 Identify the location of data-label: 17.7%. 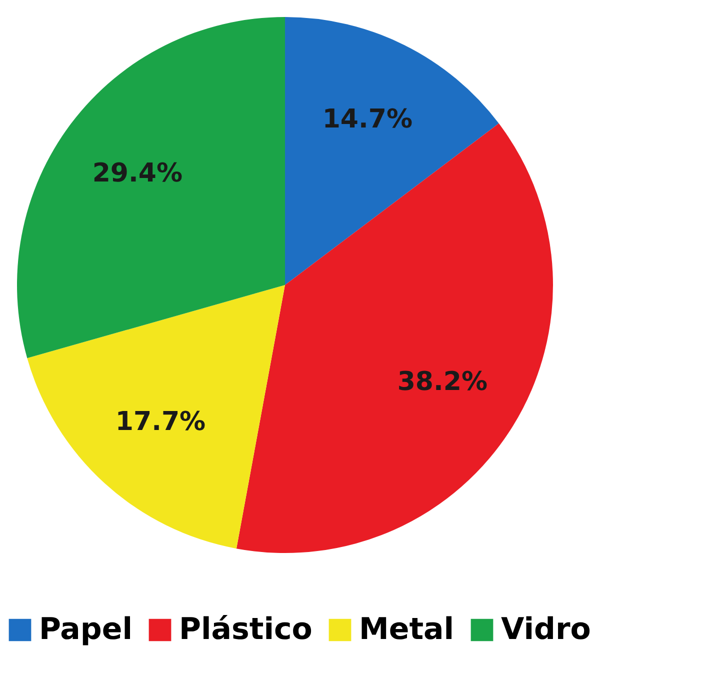
(160, 421).